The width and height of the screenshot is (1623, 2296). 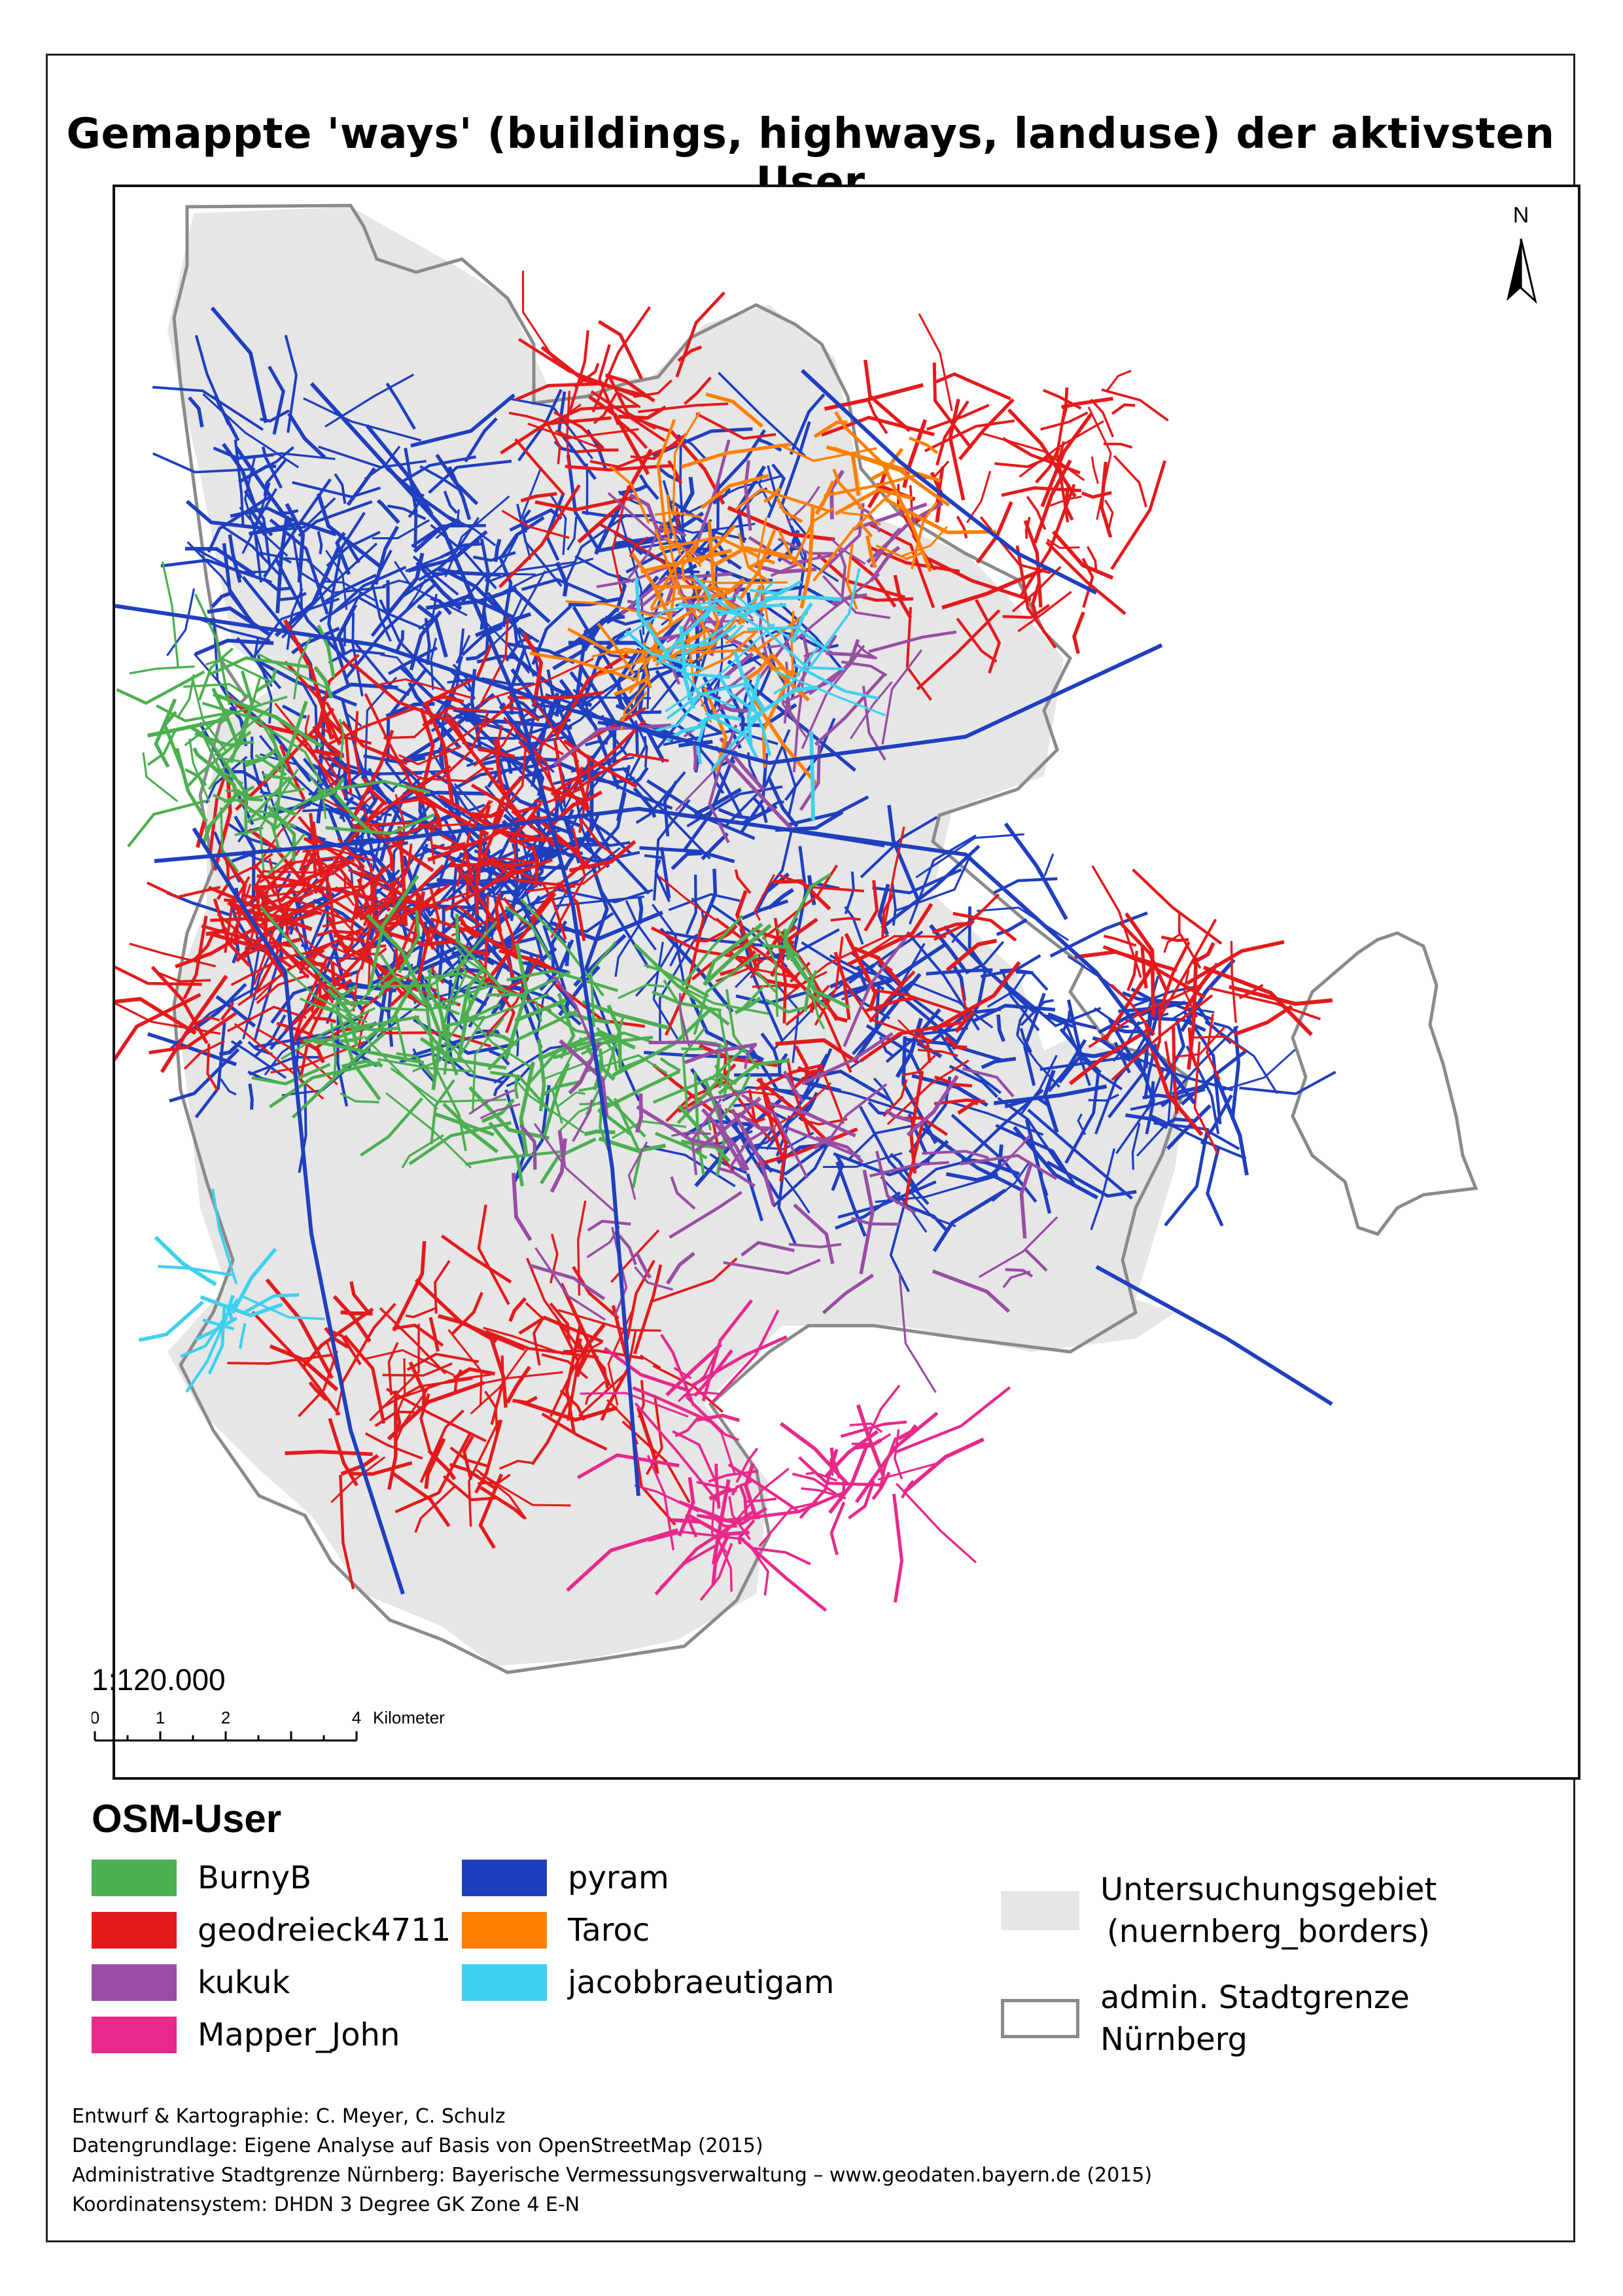 I want to click on scale-label-0: 0, so click(x=95, y=1717).